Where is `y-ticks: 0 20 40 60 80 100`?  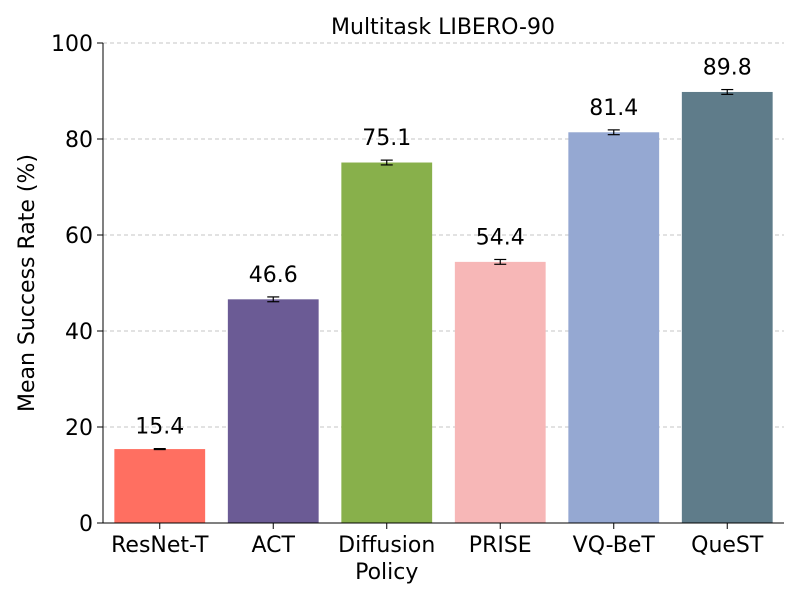 y-ticks: 0 20 40 60 80 100 is located at coordinates (77, 284).